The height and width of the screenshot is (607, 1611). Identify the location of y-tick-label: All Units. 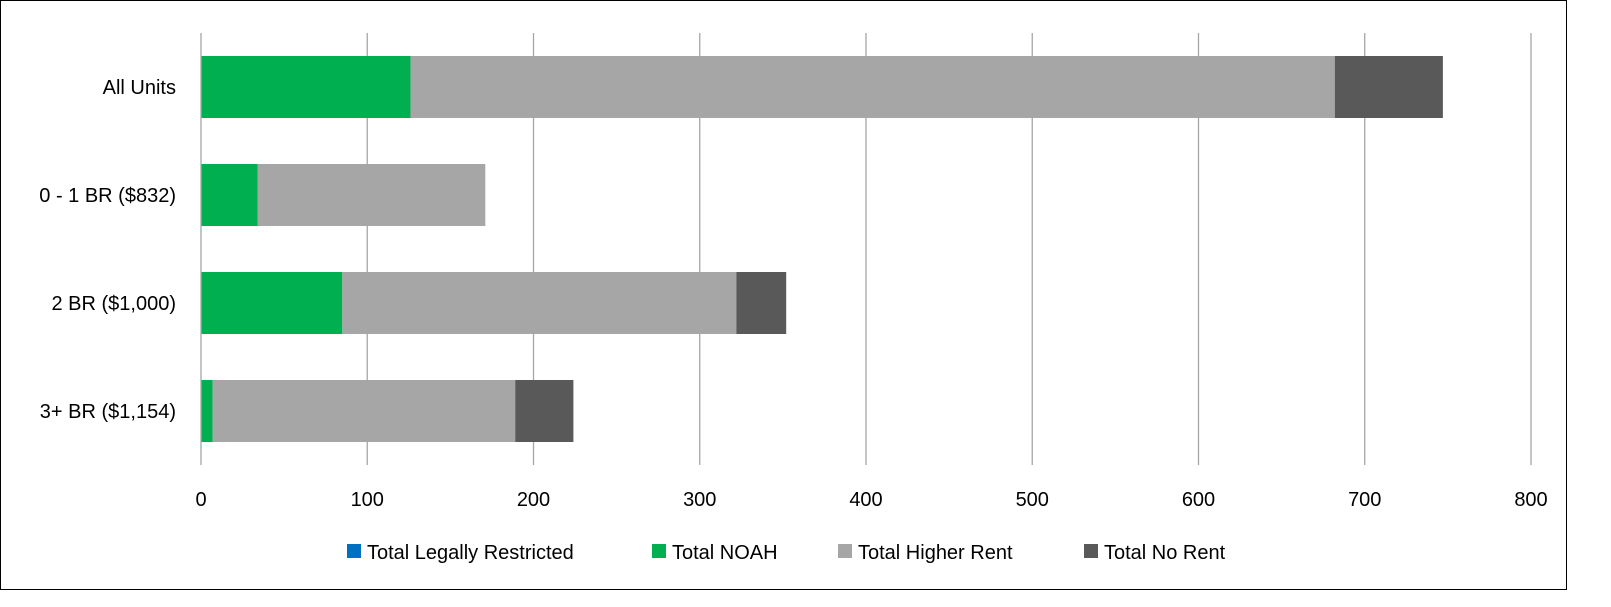
(139, 88).